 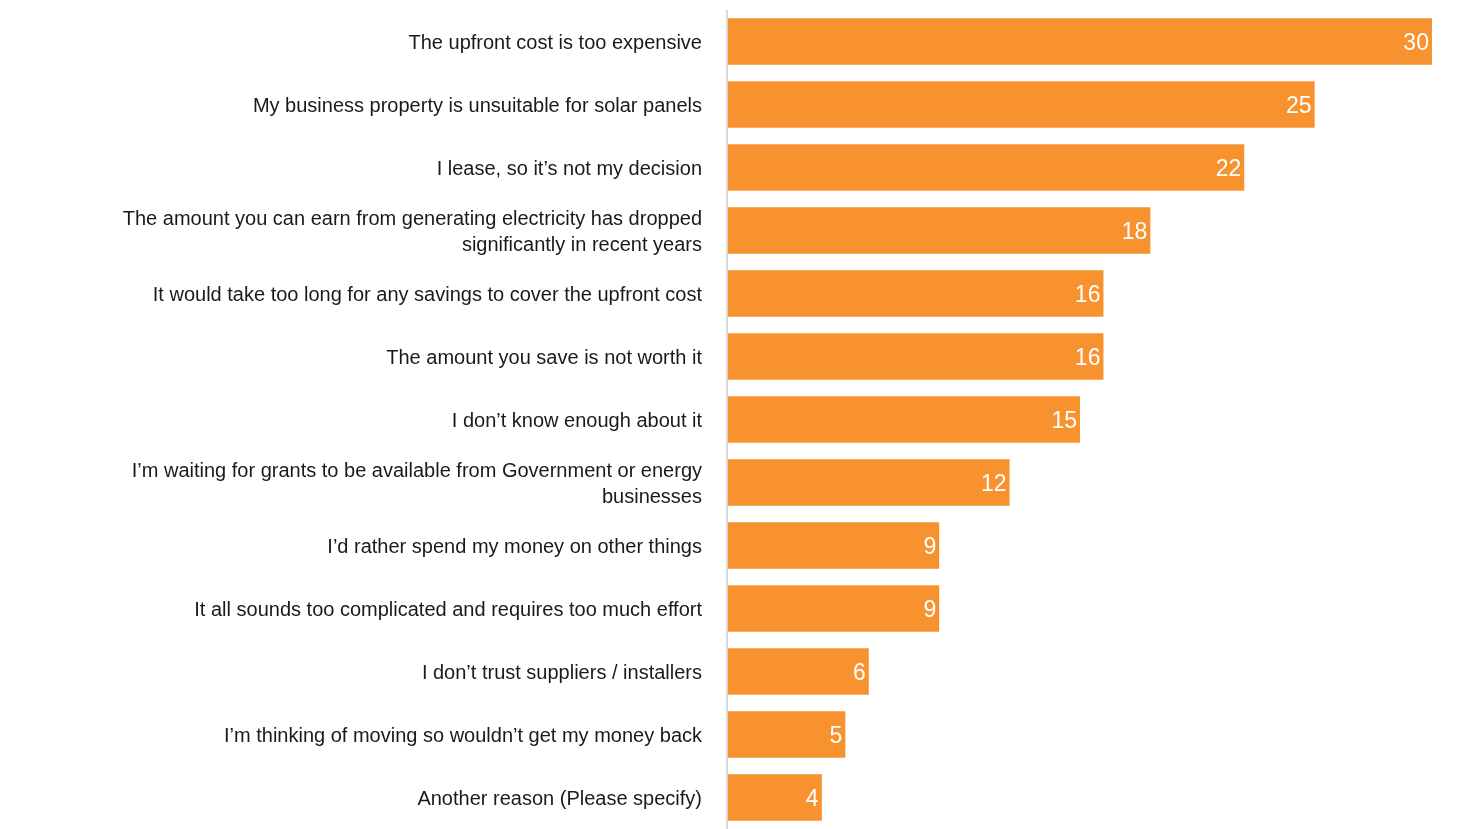 I want to click on data-label: 15, so click(x=1064, y=419).